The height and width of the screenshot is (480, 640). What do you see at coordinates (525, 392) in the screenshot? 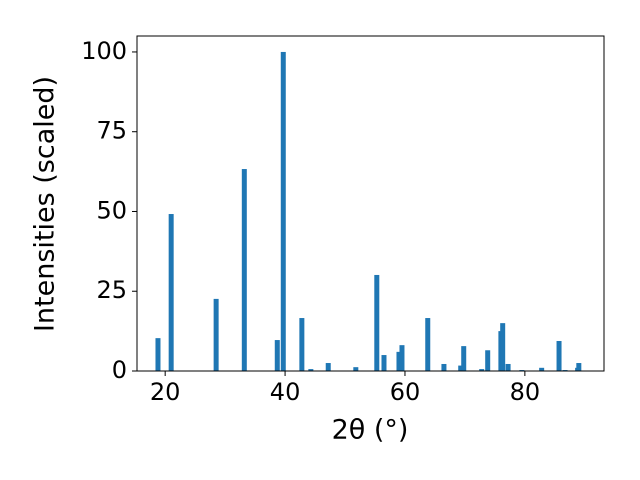
I see `x-tick-label: 80` at bounding box center [525, 392].